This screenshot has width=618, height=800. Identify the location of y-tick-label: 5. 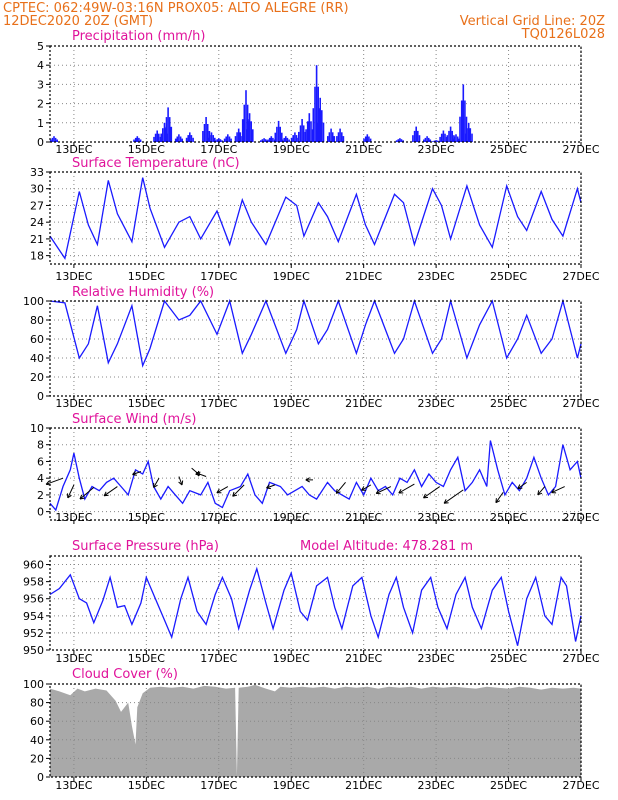
(40, 46).